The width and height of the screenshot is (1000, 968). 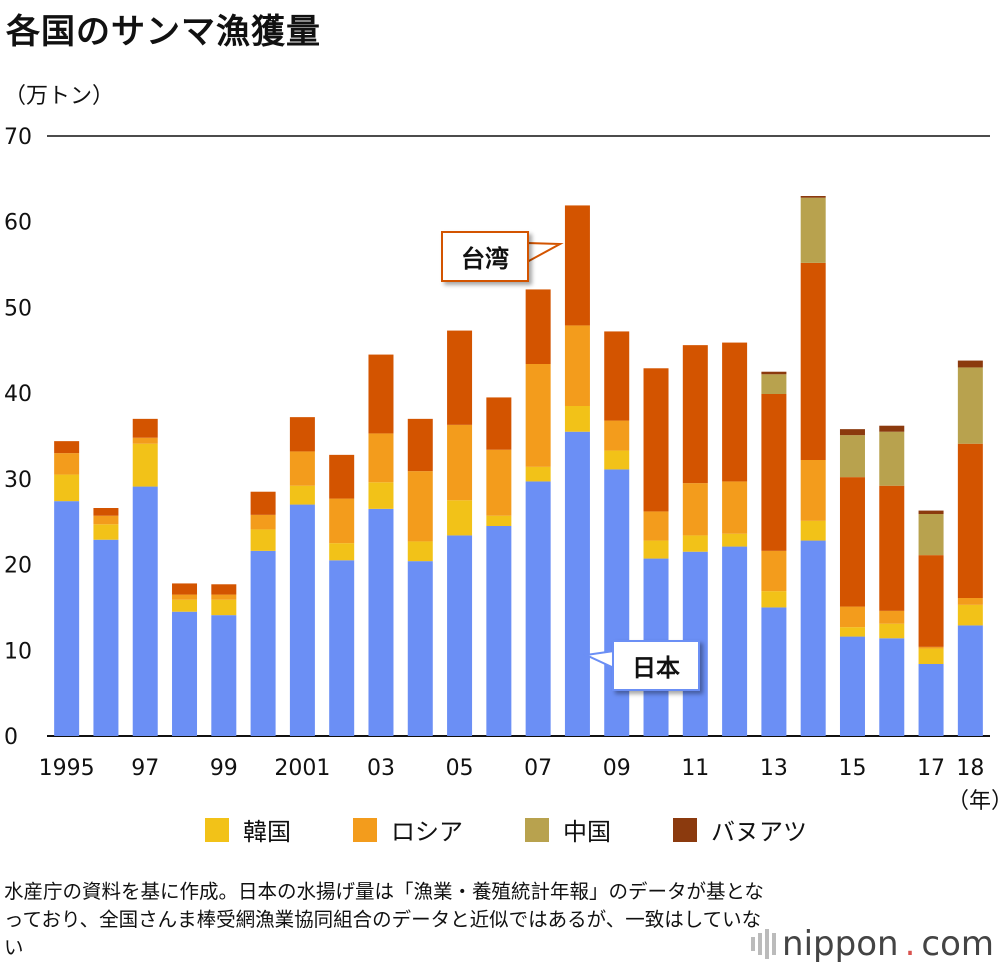 What do you see at coordinates (11, 737) in the screenshot?
I see `y-tick-label: 0` at bounding box center [11, 737].